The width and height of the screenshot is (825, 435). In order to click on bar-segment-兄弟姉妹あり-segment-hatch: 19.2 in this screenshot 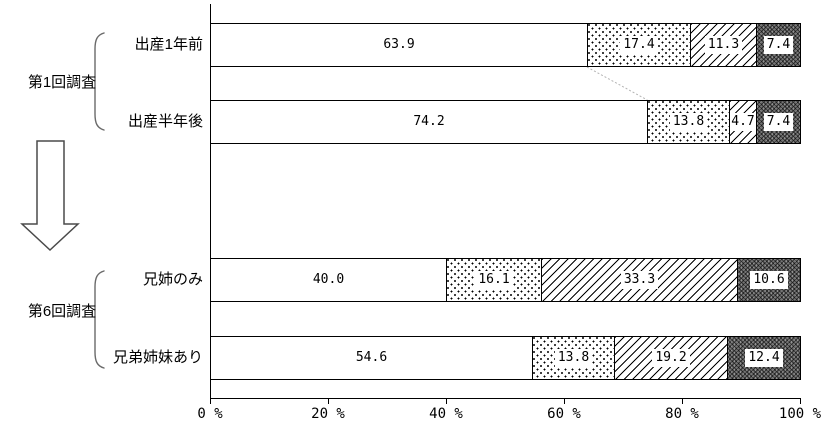, I will do `click(671, 358)`.